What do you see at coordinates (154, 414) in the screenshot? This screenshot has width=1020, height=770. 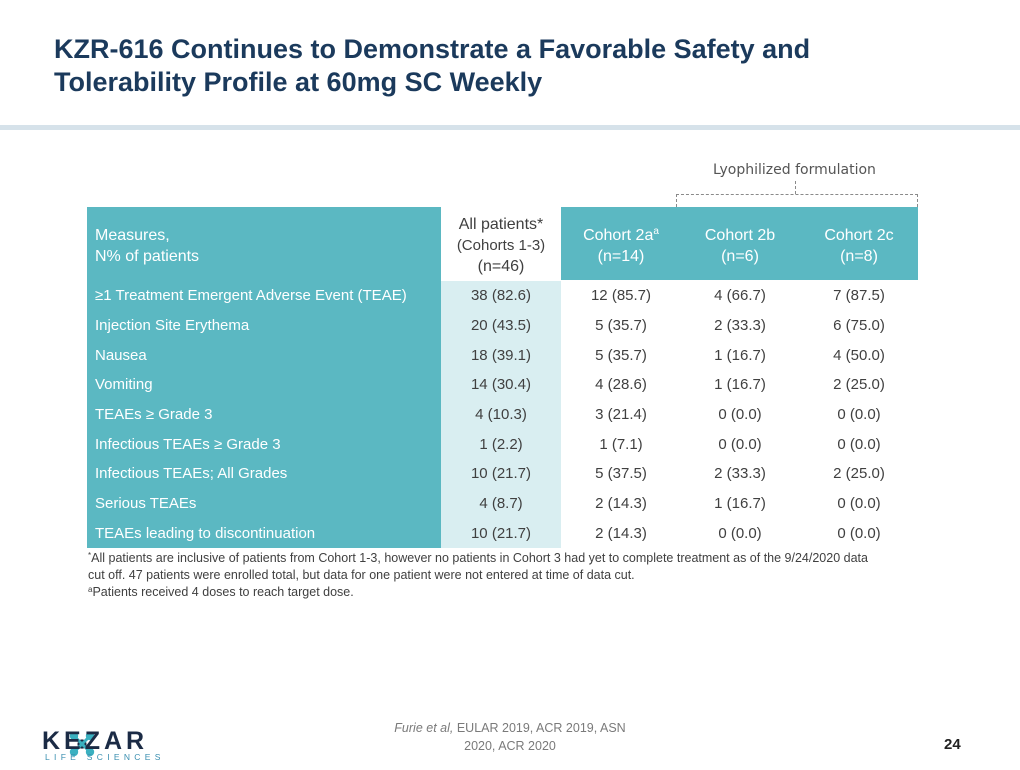 I see `row-measure: TEAEs ≥ Grade 3` at bounding box center [154, 414].